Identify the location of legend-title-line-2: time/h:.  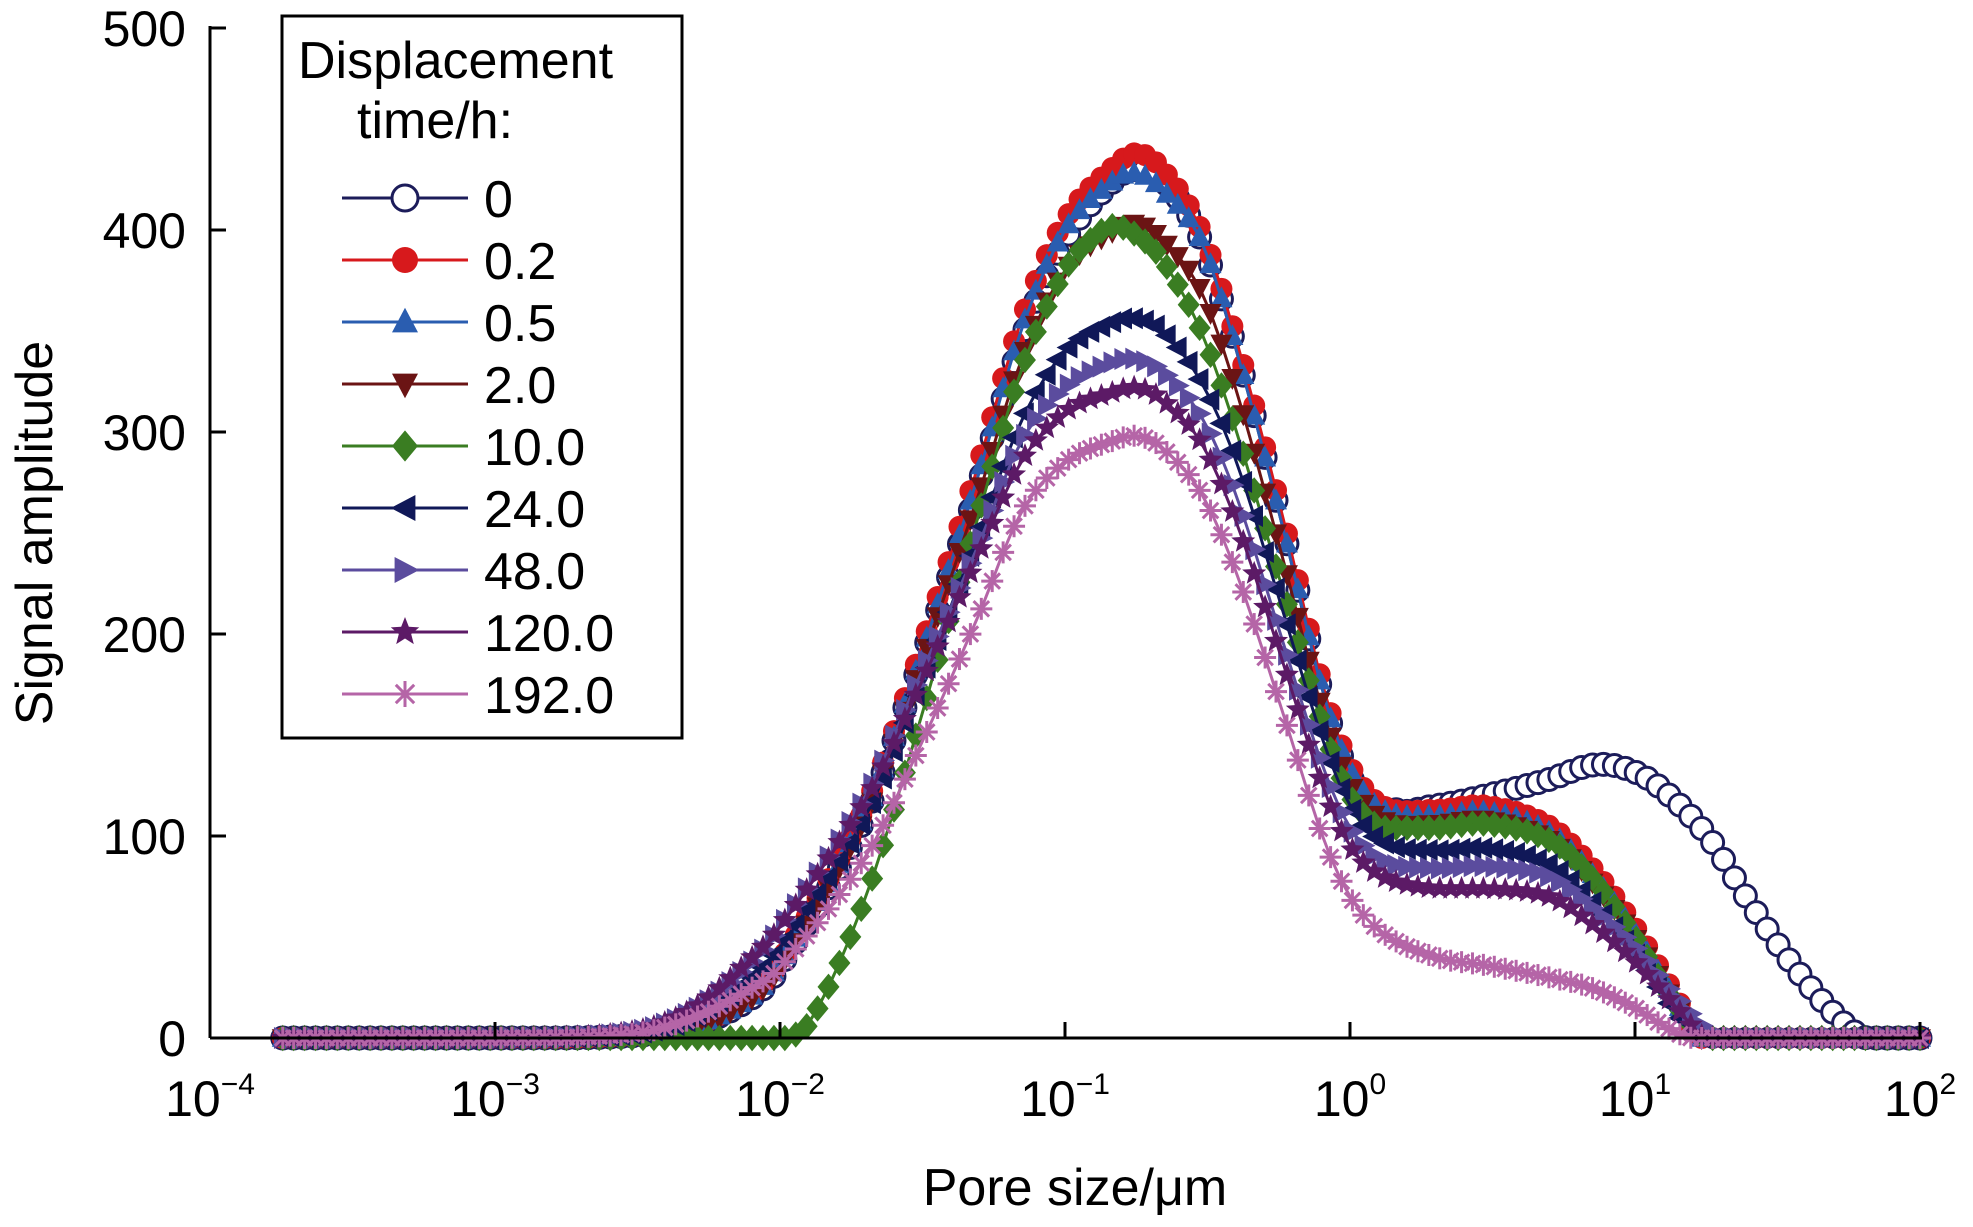
(435, 121).